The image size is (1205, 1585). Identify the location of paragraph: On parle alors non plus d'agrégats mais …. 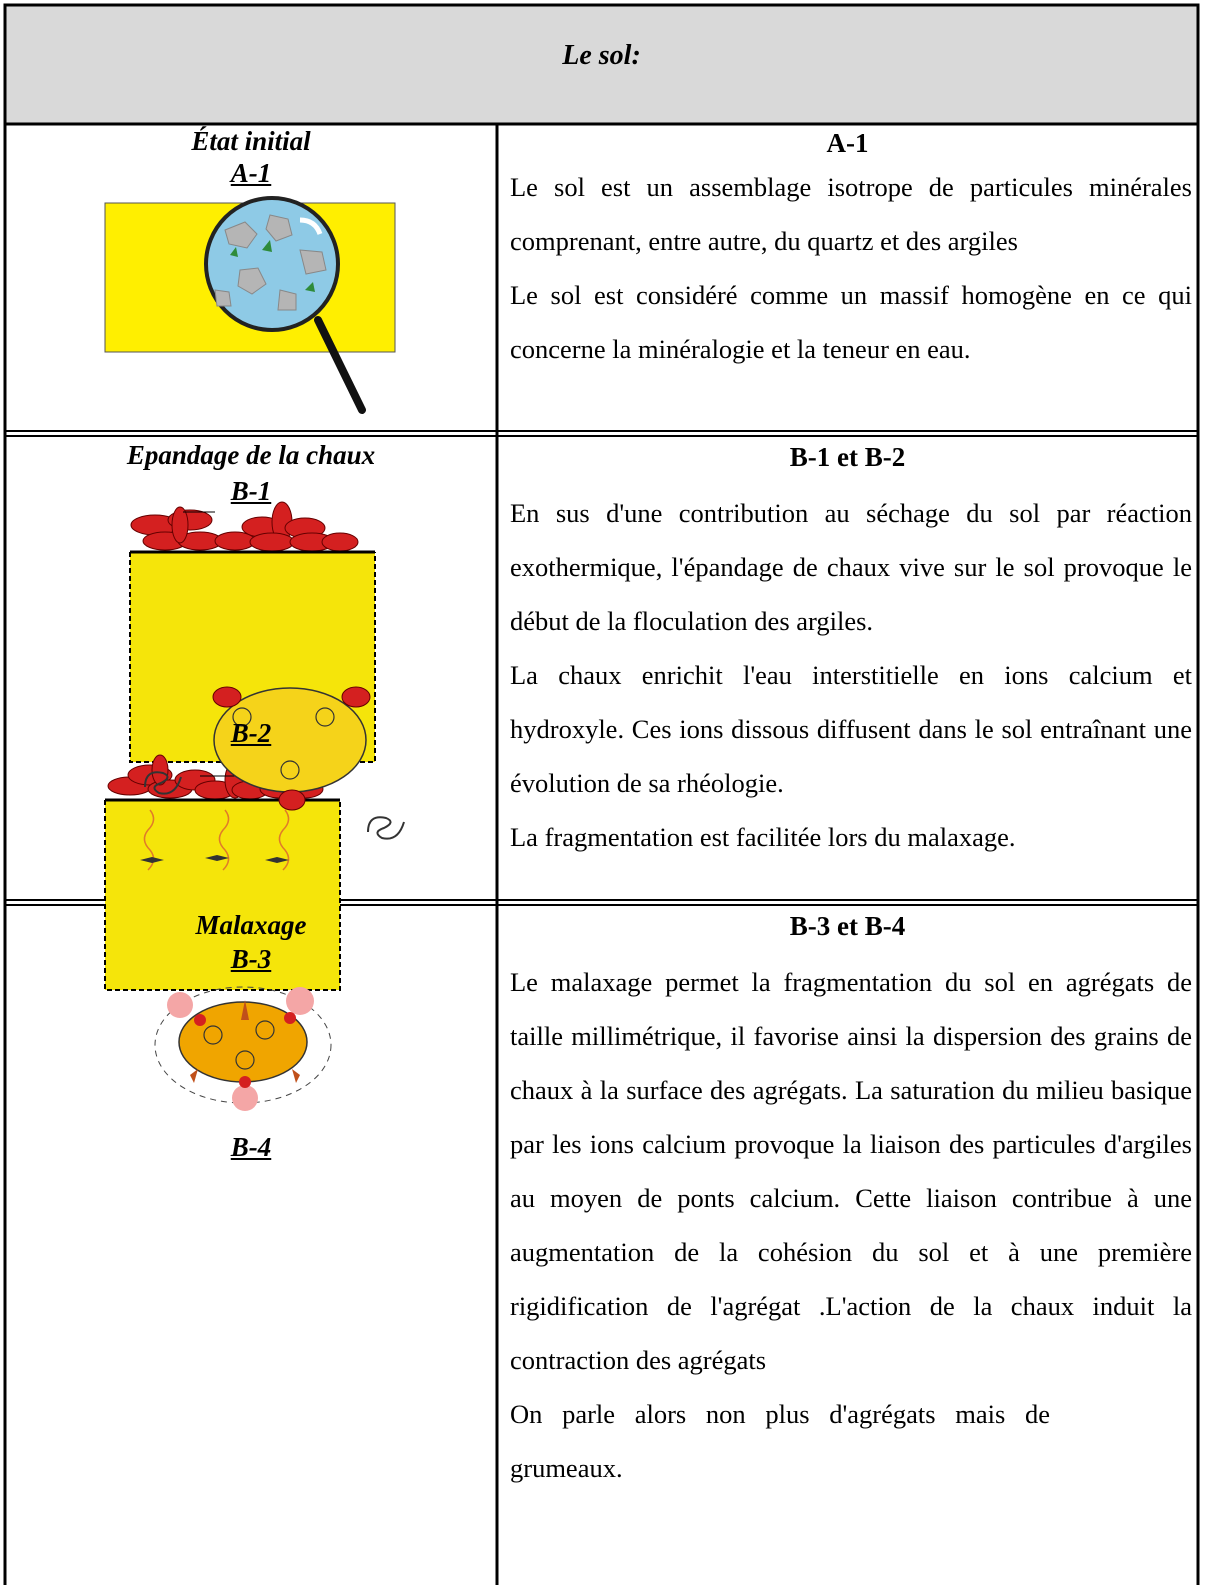
(780, 1441).